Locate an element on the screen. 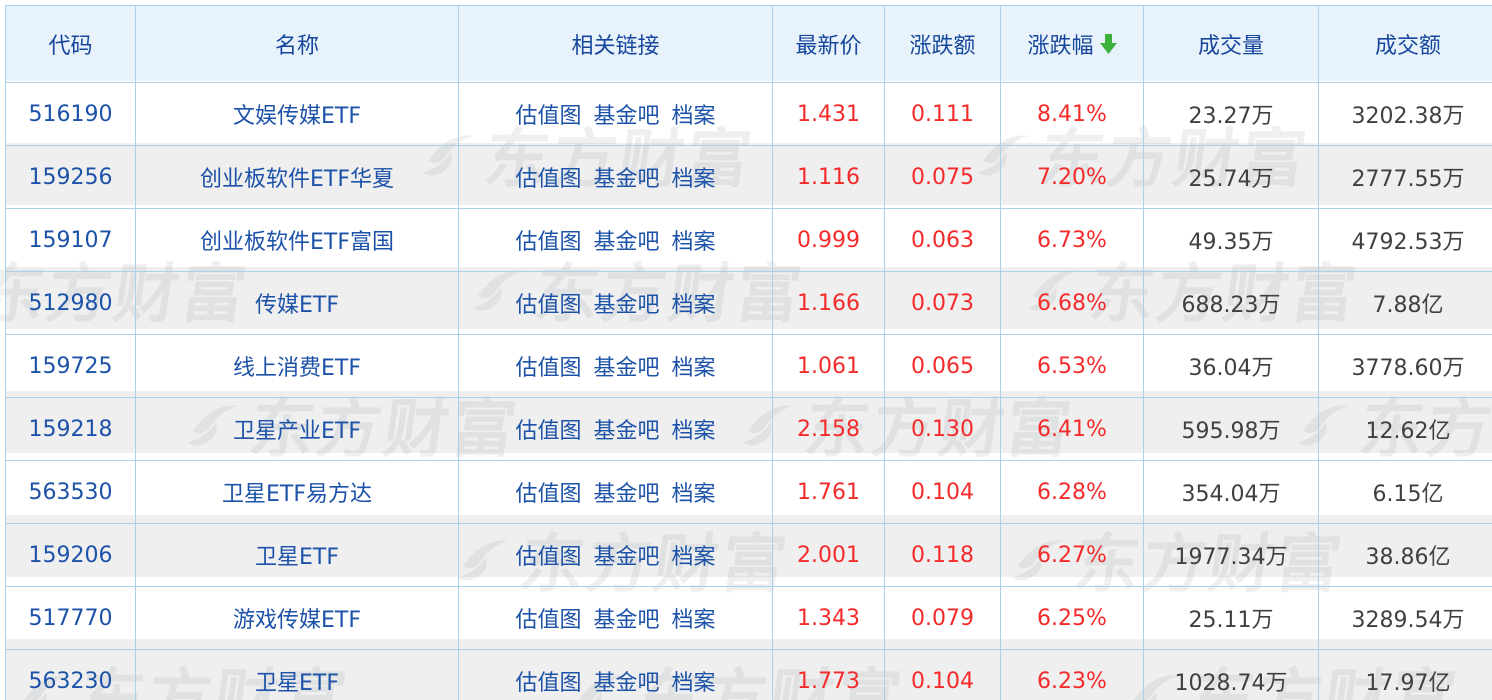 This screenshot has width=1492, height=700. change-amount: 0.073 is located at coordinates (942, 303).